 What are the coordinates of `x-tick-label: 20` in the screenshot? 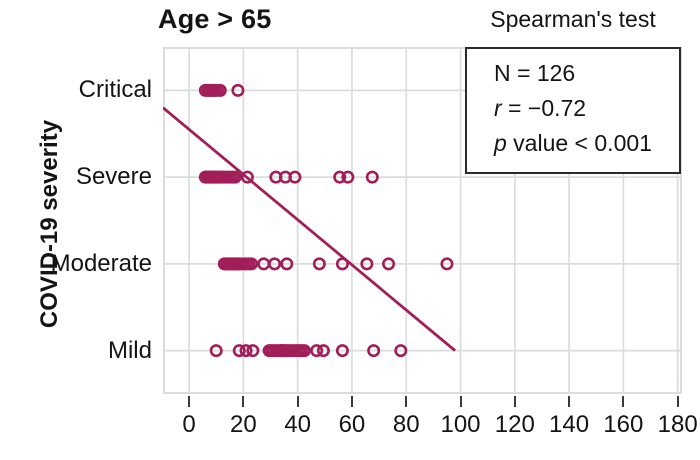 It's located at (243, 424).